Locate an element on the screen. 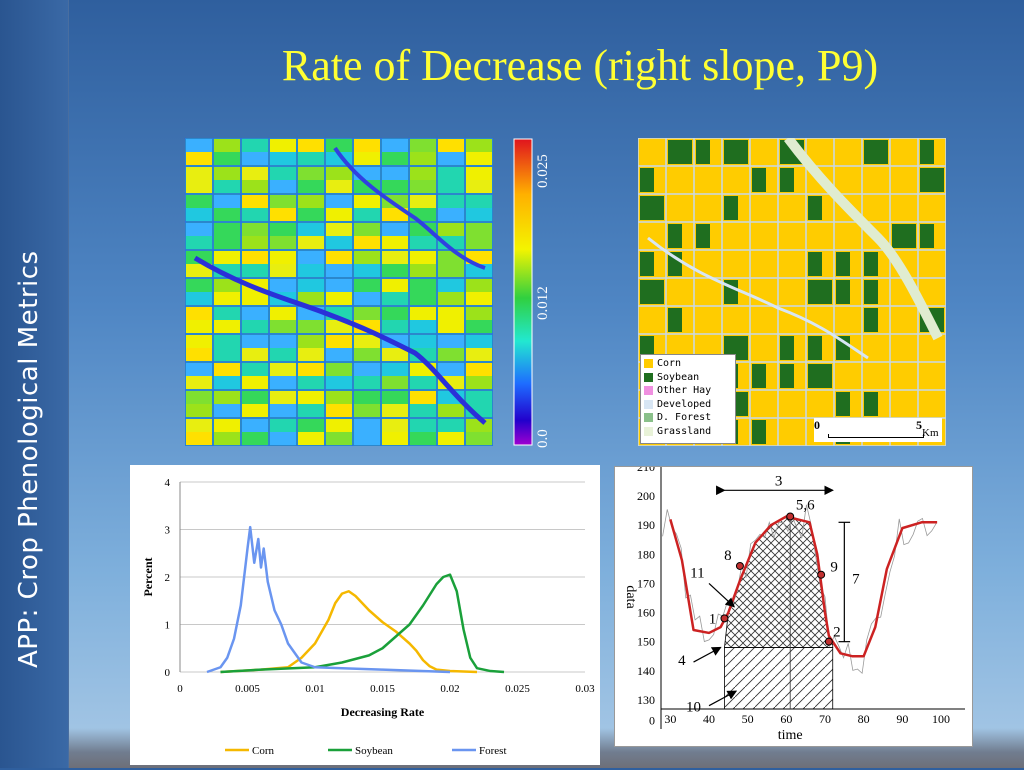  chart-xtick-label: 0.005 is located at coordinates (247, 689).